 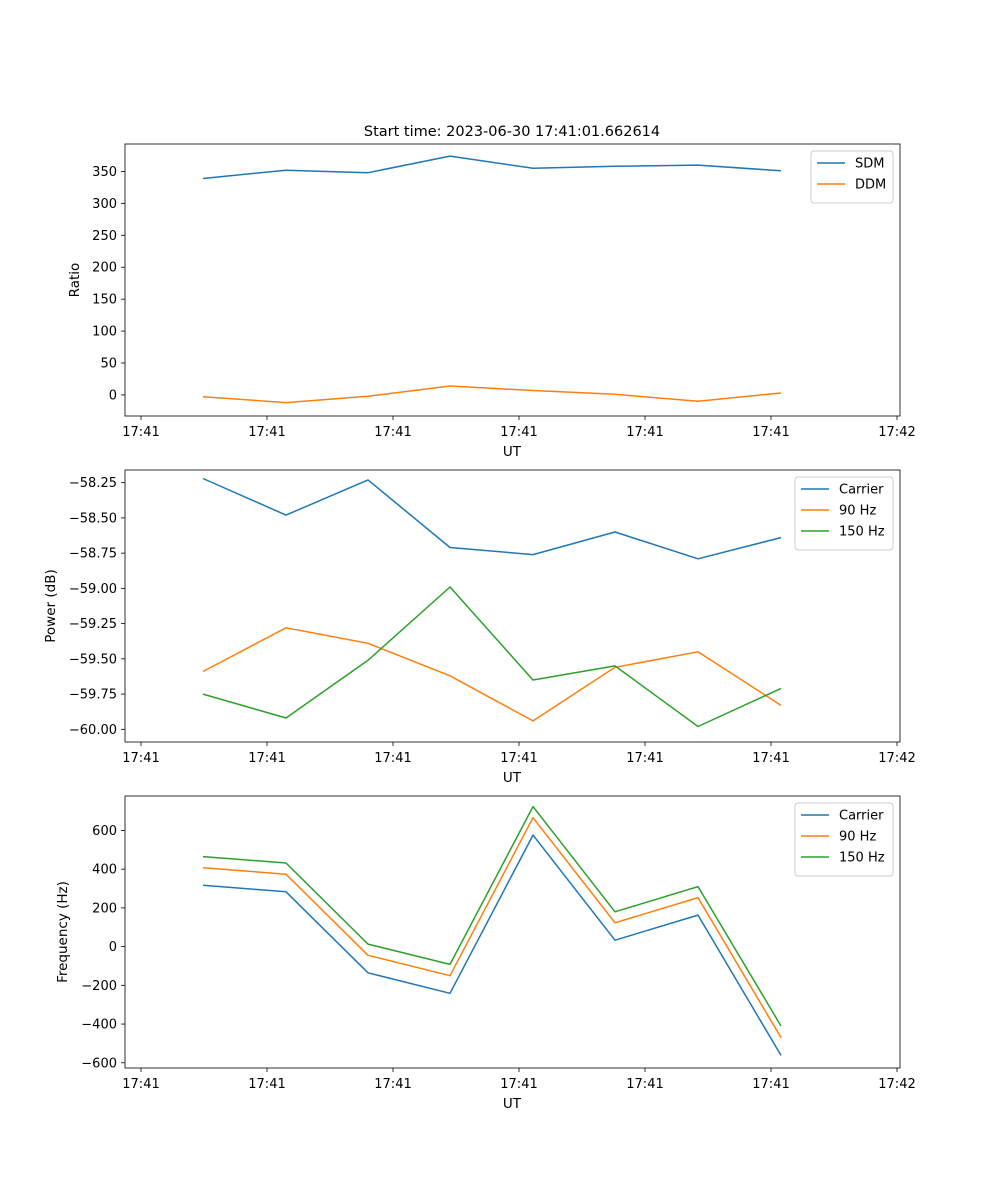 I want to click on legend: SDM DDM, so click(x=852, y=177).